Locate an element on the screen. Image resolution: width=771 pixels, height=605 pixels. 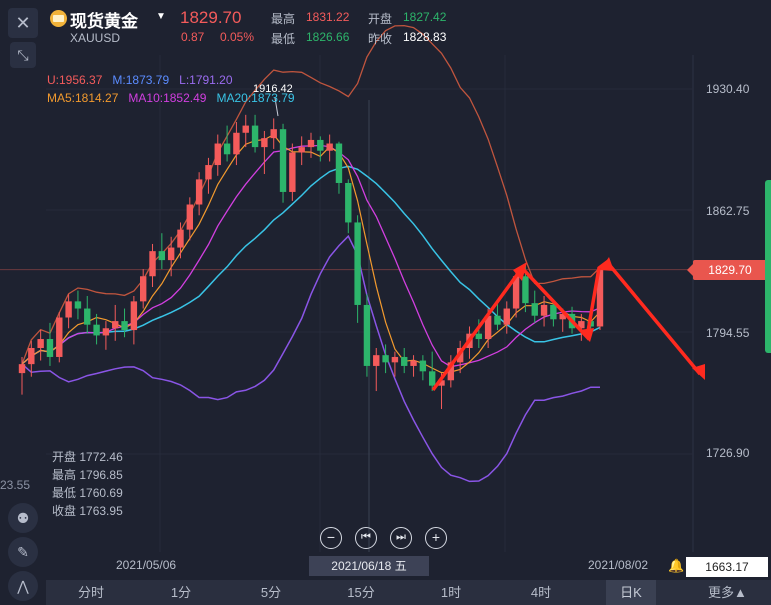
axis-low-value: 1663.17 is located at coordinates (727, 567).